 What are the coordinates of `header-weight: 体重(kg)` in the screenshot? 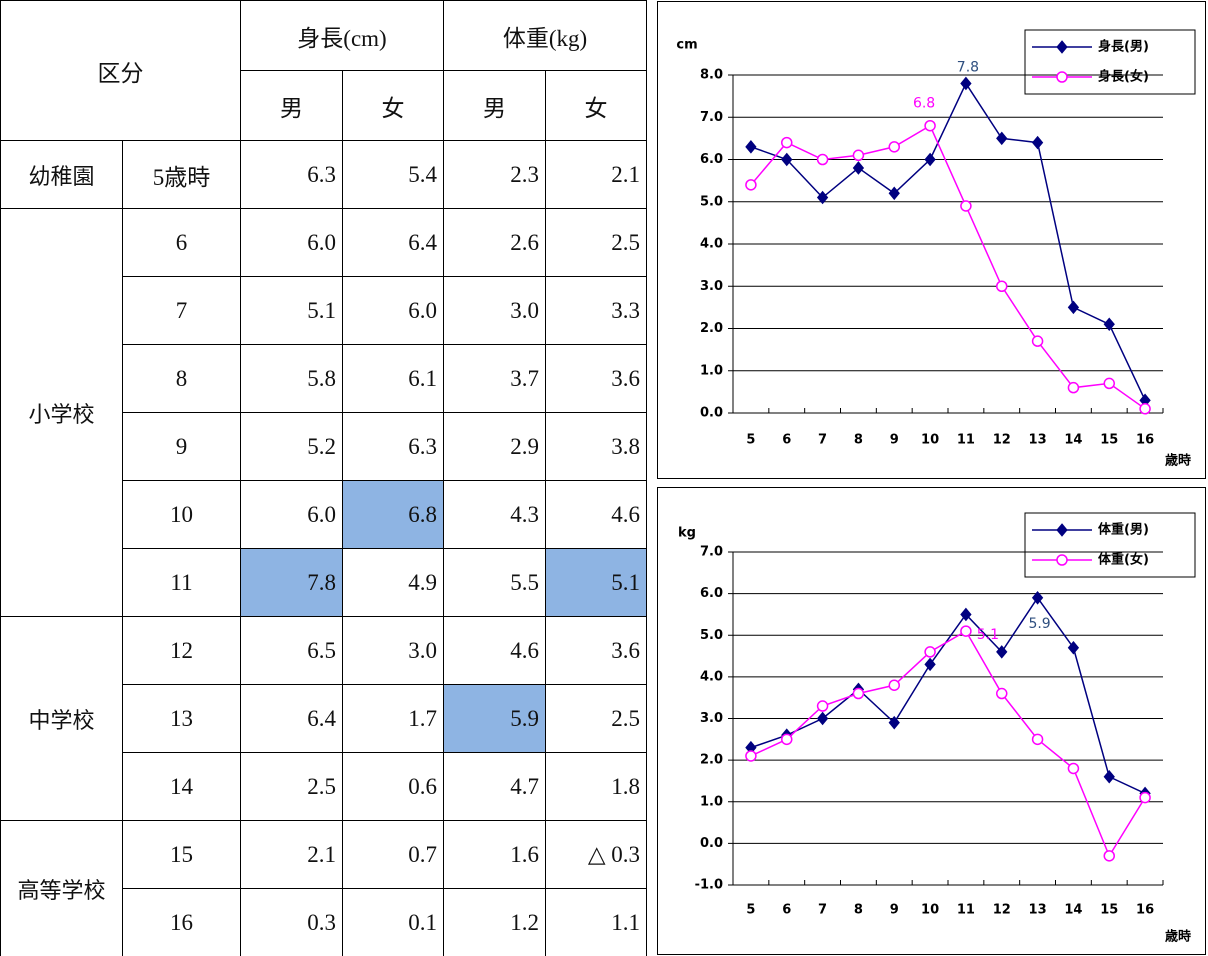 It's located at (545, 35).